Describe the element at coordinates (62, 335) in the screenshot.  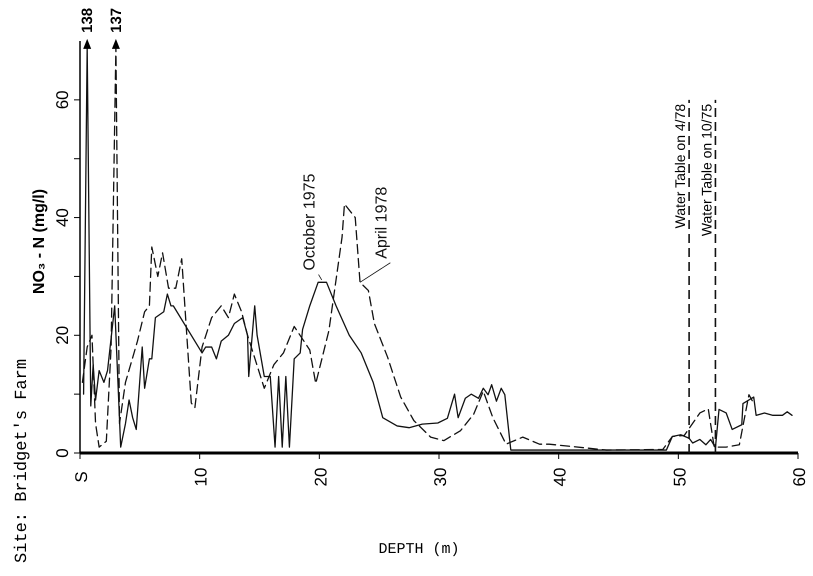
I see `y-tick-label: 20` at that location.